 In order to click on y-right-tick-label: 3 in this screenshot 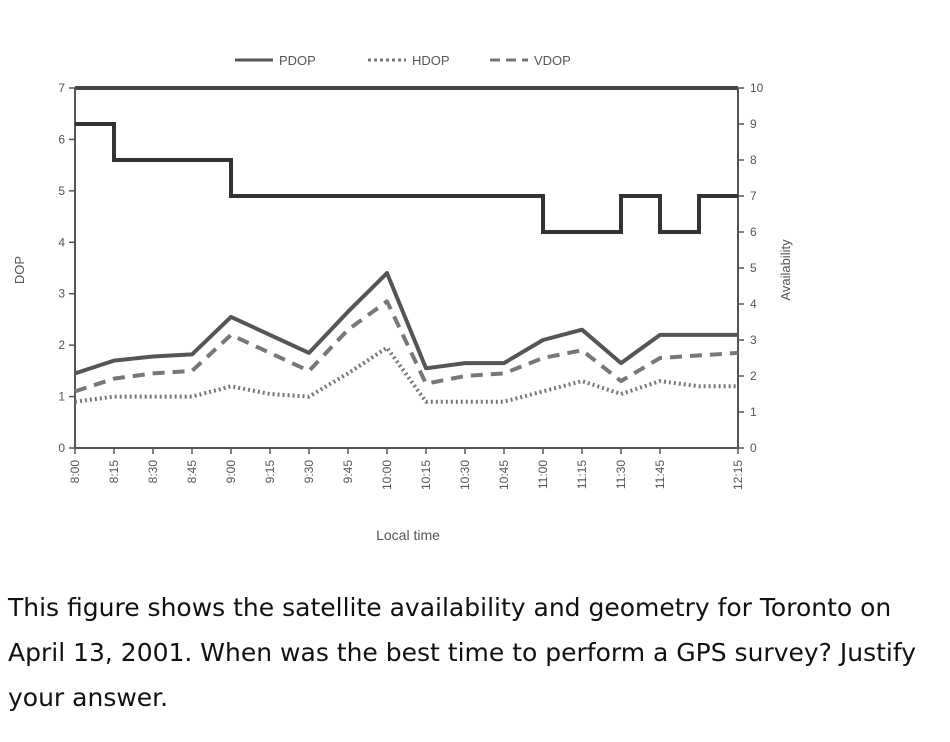, I will do `click(753, 340)`.